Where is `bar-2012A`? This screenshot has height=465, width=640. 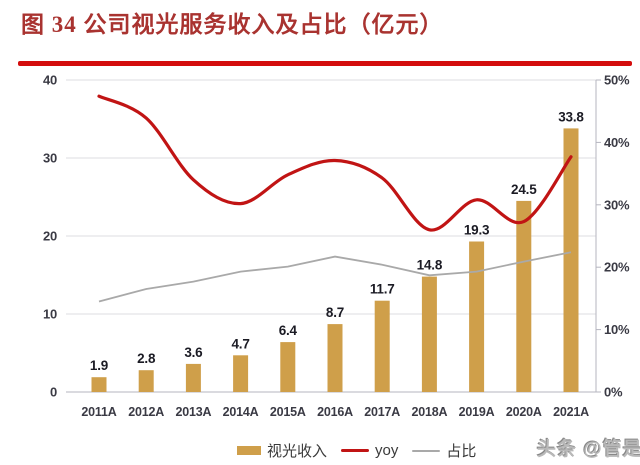 bar-2012A is located at coordinates (146, 381).